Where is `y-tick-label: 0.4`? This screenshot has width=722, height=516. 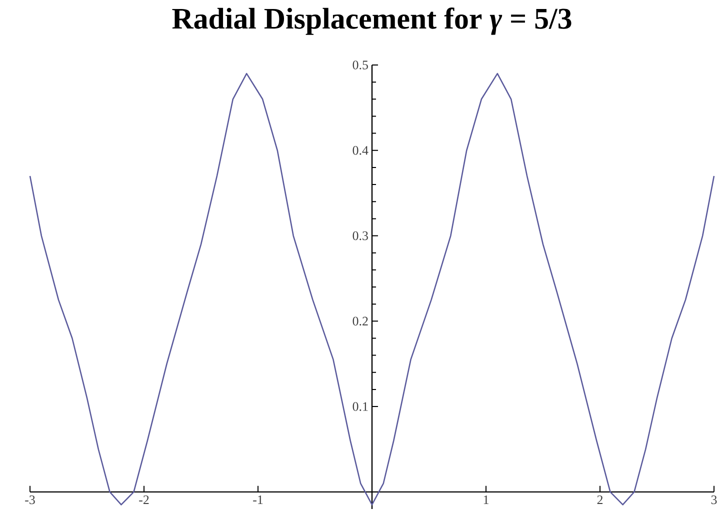
y-tick-label: 0.4 is located at coordinates (360, 150).